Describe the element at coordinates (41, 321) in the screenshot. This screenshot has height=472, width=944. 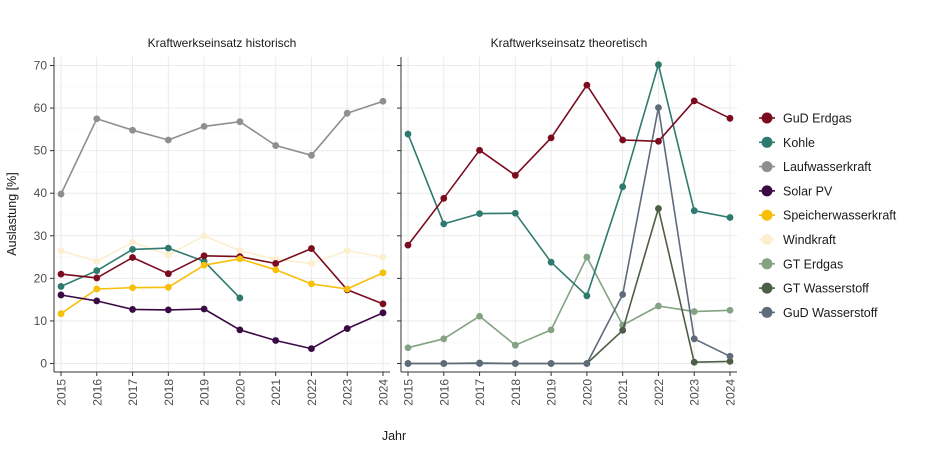
I see `y-tick-label: 10` at that location.